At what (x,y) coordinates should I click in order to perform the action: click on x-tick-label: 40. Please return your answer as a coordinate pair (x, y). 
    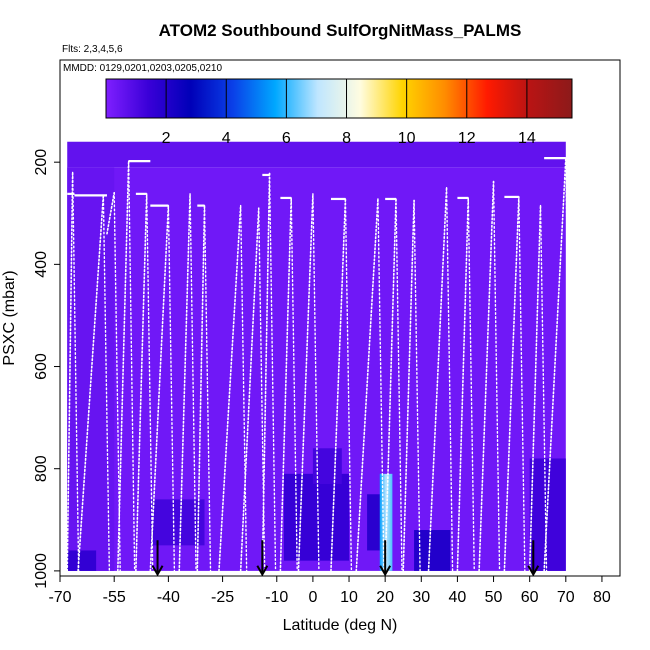
    Looking at the image, I should click on (458, 597).